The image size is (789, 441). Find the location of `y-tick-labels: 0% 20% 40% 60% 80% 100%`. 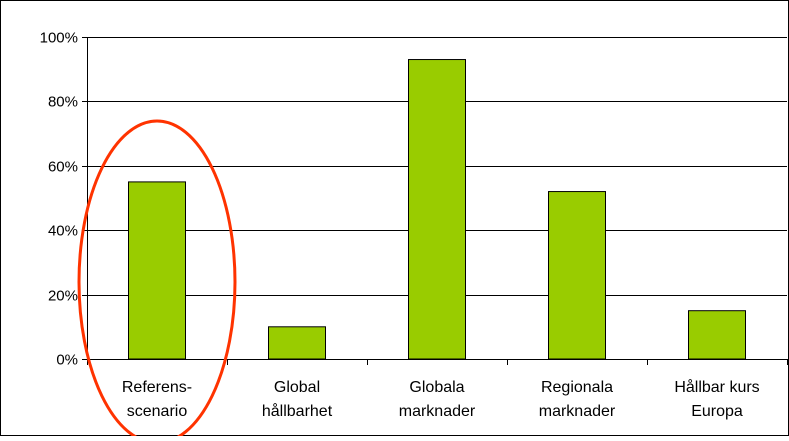

y-tick-labels: 0% 20% 40% 60% 80% 100% is located at coordinates (59, 199).